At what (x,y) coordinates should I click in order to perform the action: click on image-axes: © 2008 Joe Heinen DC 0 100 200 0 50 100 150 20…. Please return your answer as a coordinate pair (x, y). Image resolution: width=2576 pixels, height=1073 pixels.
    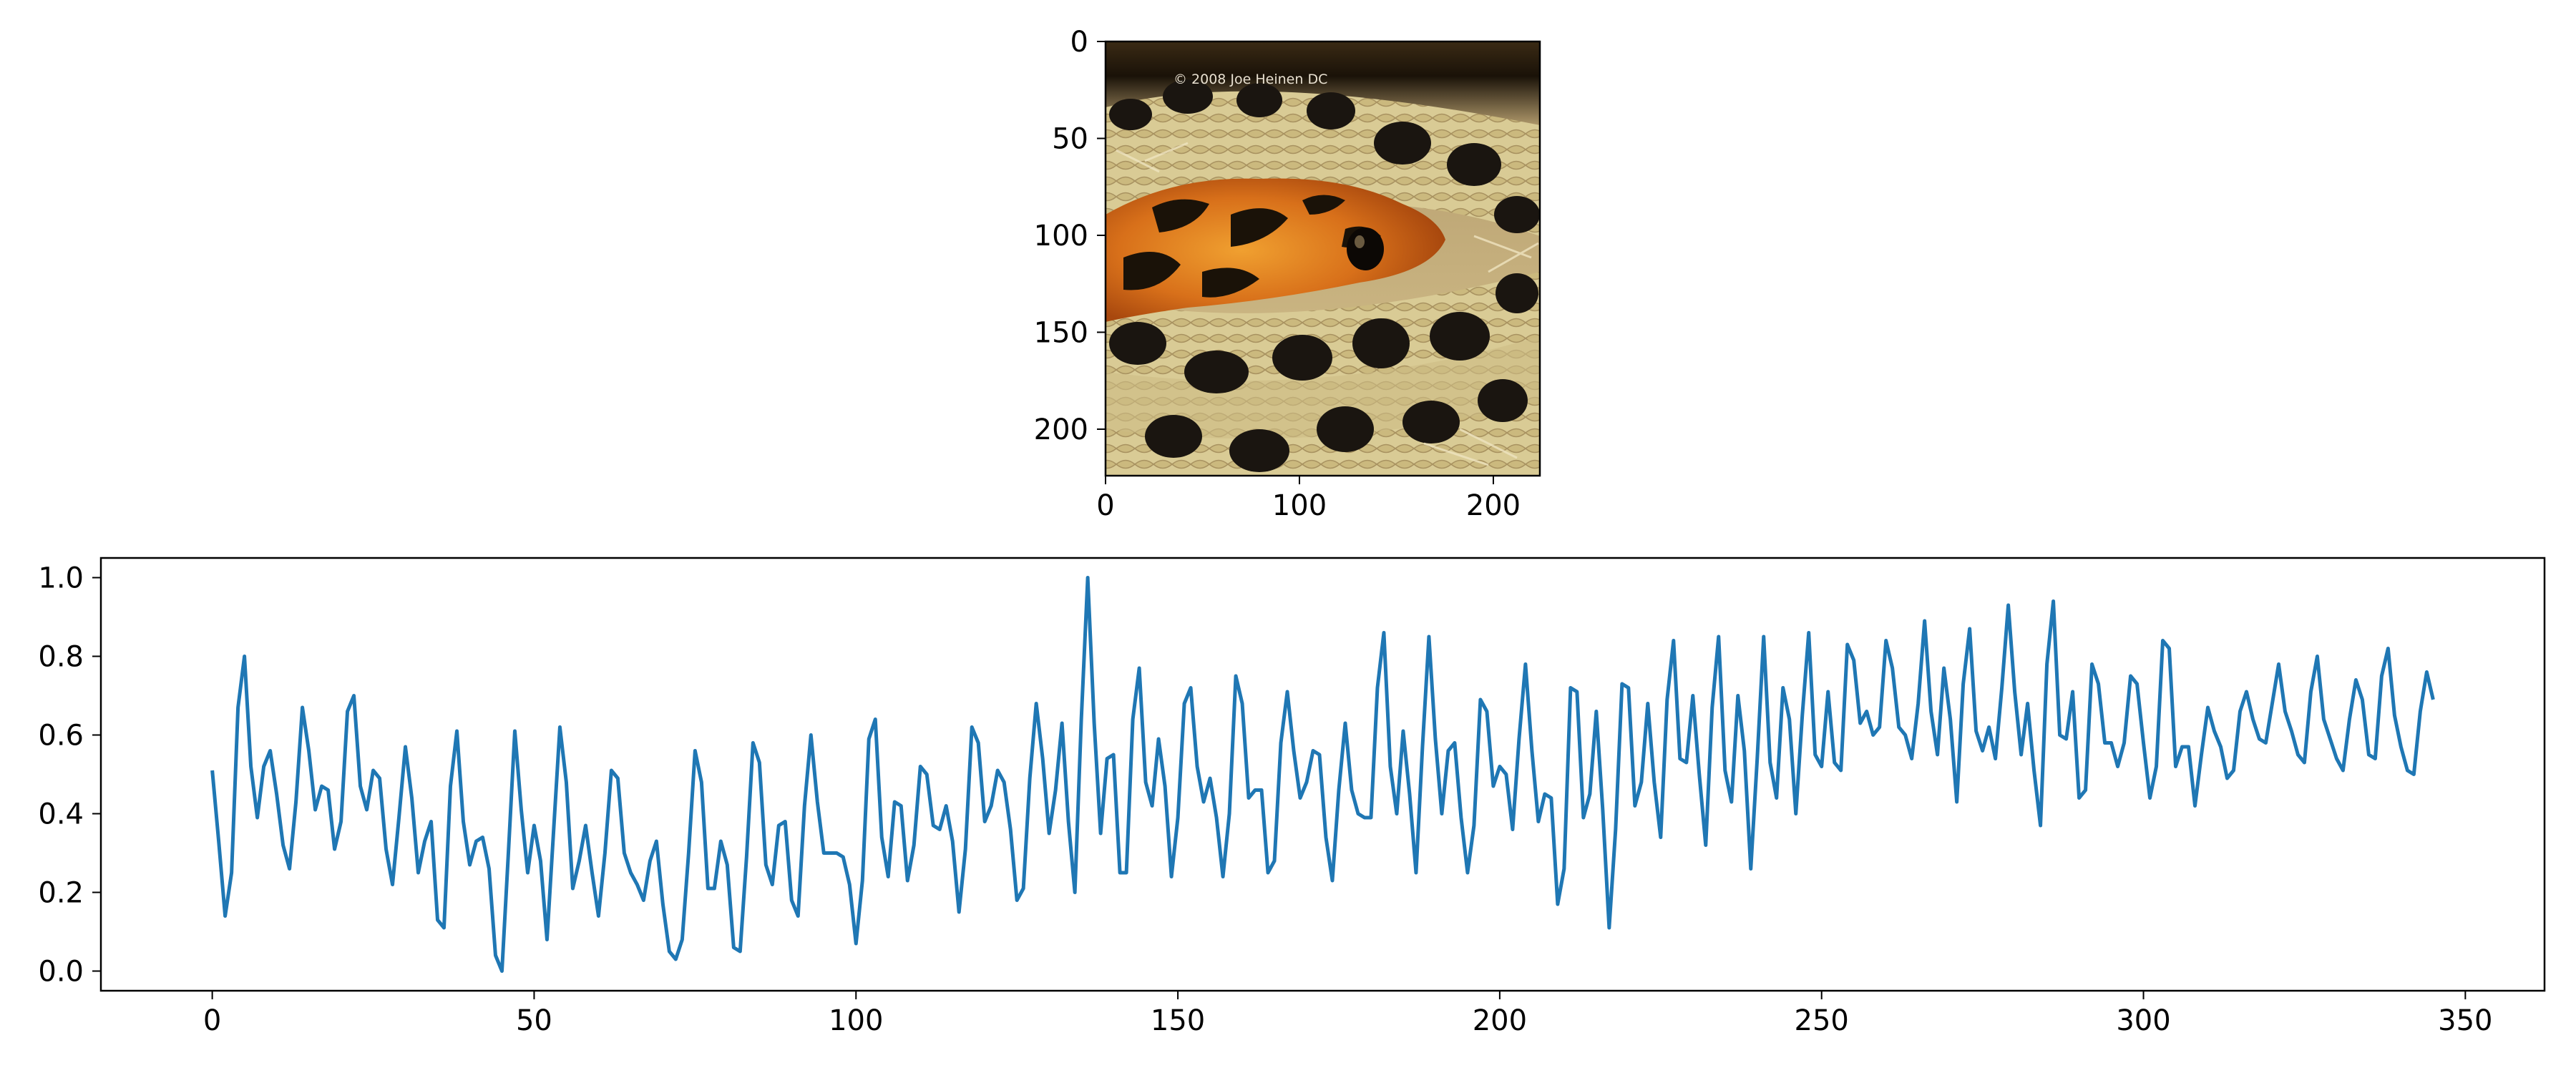
    Looking at the image, I should click on (1287, 274).